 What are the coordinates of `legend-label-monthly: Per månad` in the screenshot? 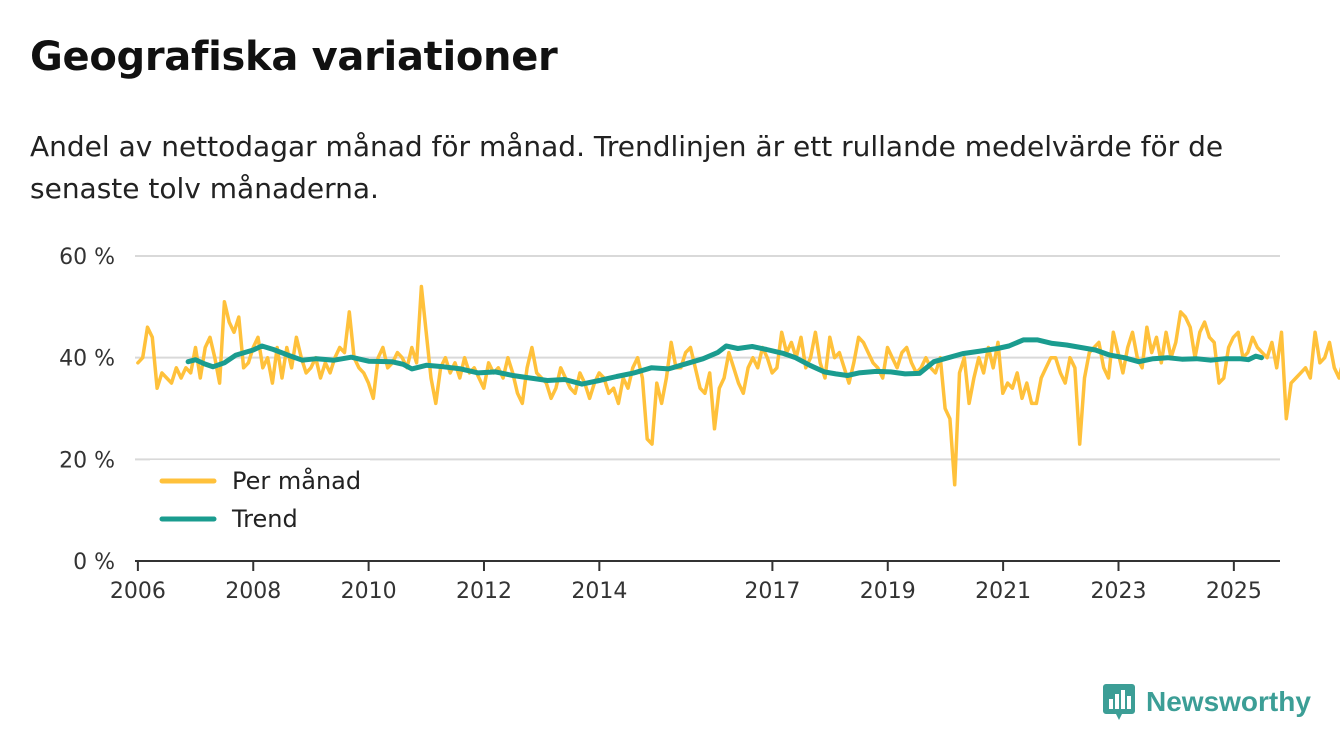 It's located at (296, 480).